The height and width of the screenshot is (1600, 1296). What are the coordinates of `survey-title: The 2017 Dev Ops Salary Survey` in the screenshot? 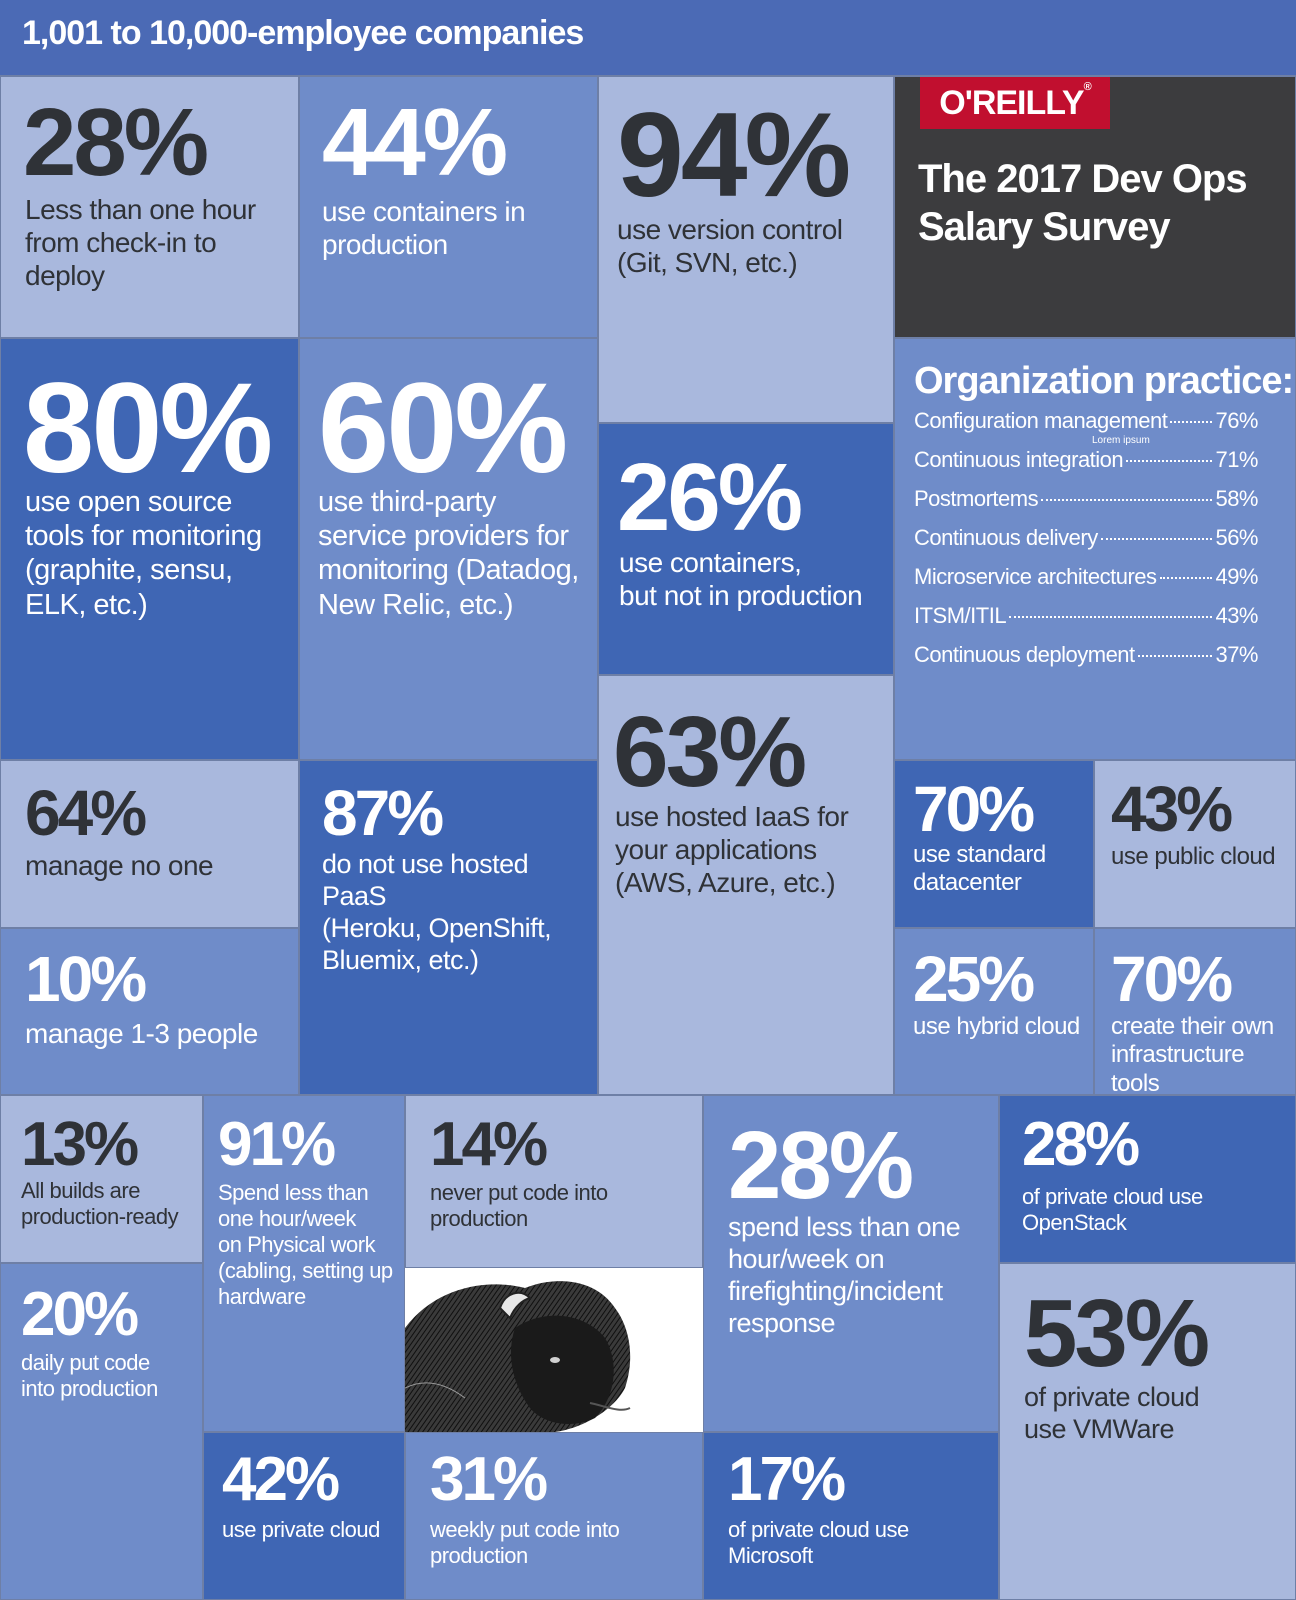 It's located at (1098, 203).